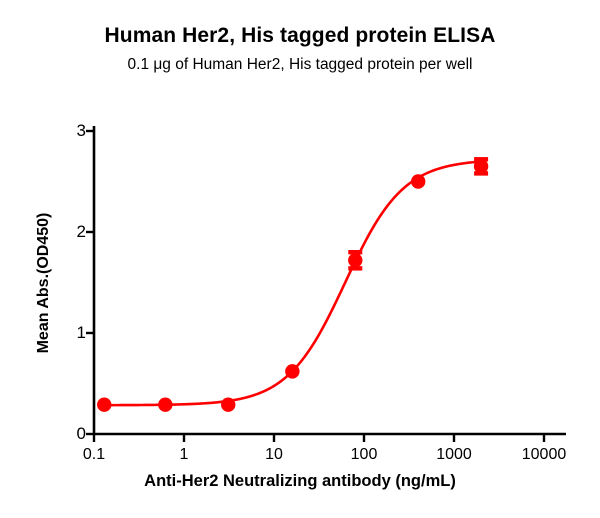 The height and width of the screenshot is (518, 600). What do you see at coordinates (81, 332) in the screenshot?
I see `y-tick-label-1: 1` at bounding box center [81, 332].